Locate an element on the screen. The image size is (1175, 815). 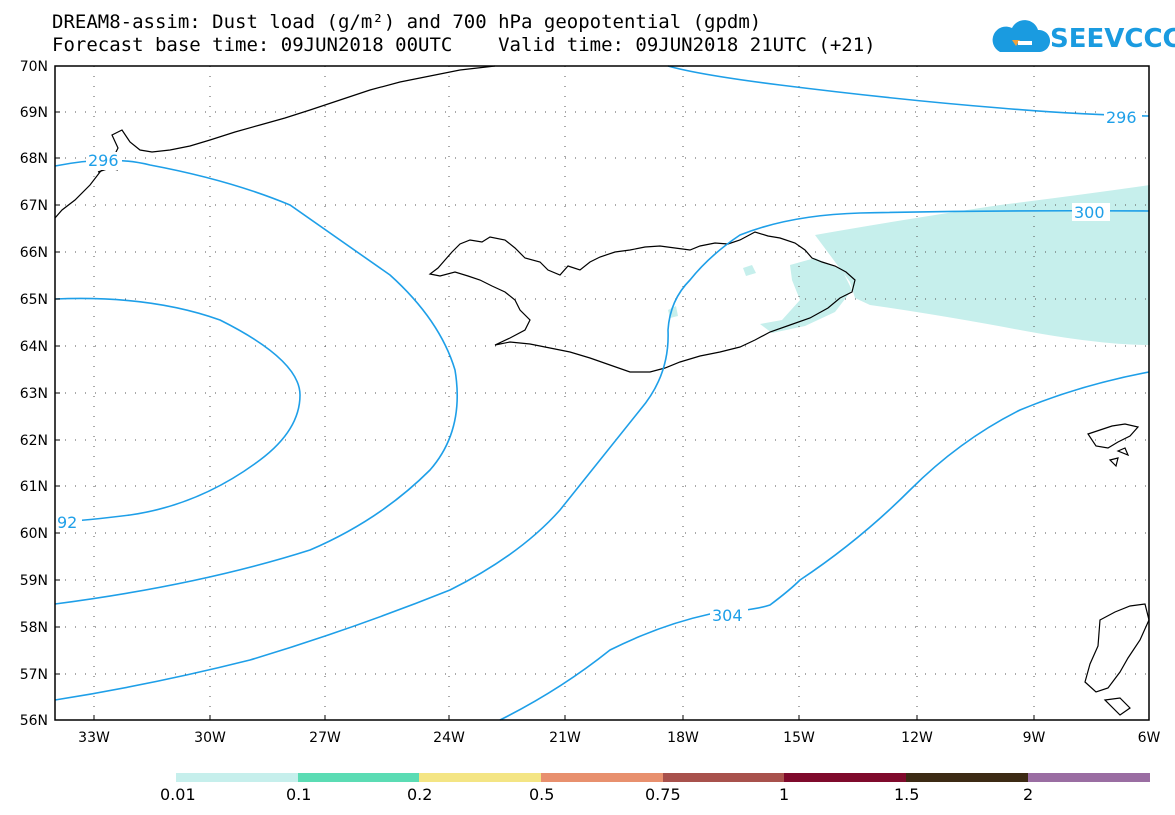
colorbar-label: 0.2 is located at coordinates (420, 794).